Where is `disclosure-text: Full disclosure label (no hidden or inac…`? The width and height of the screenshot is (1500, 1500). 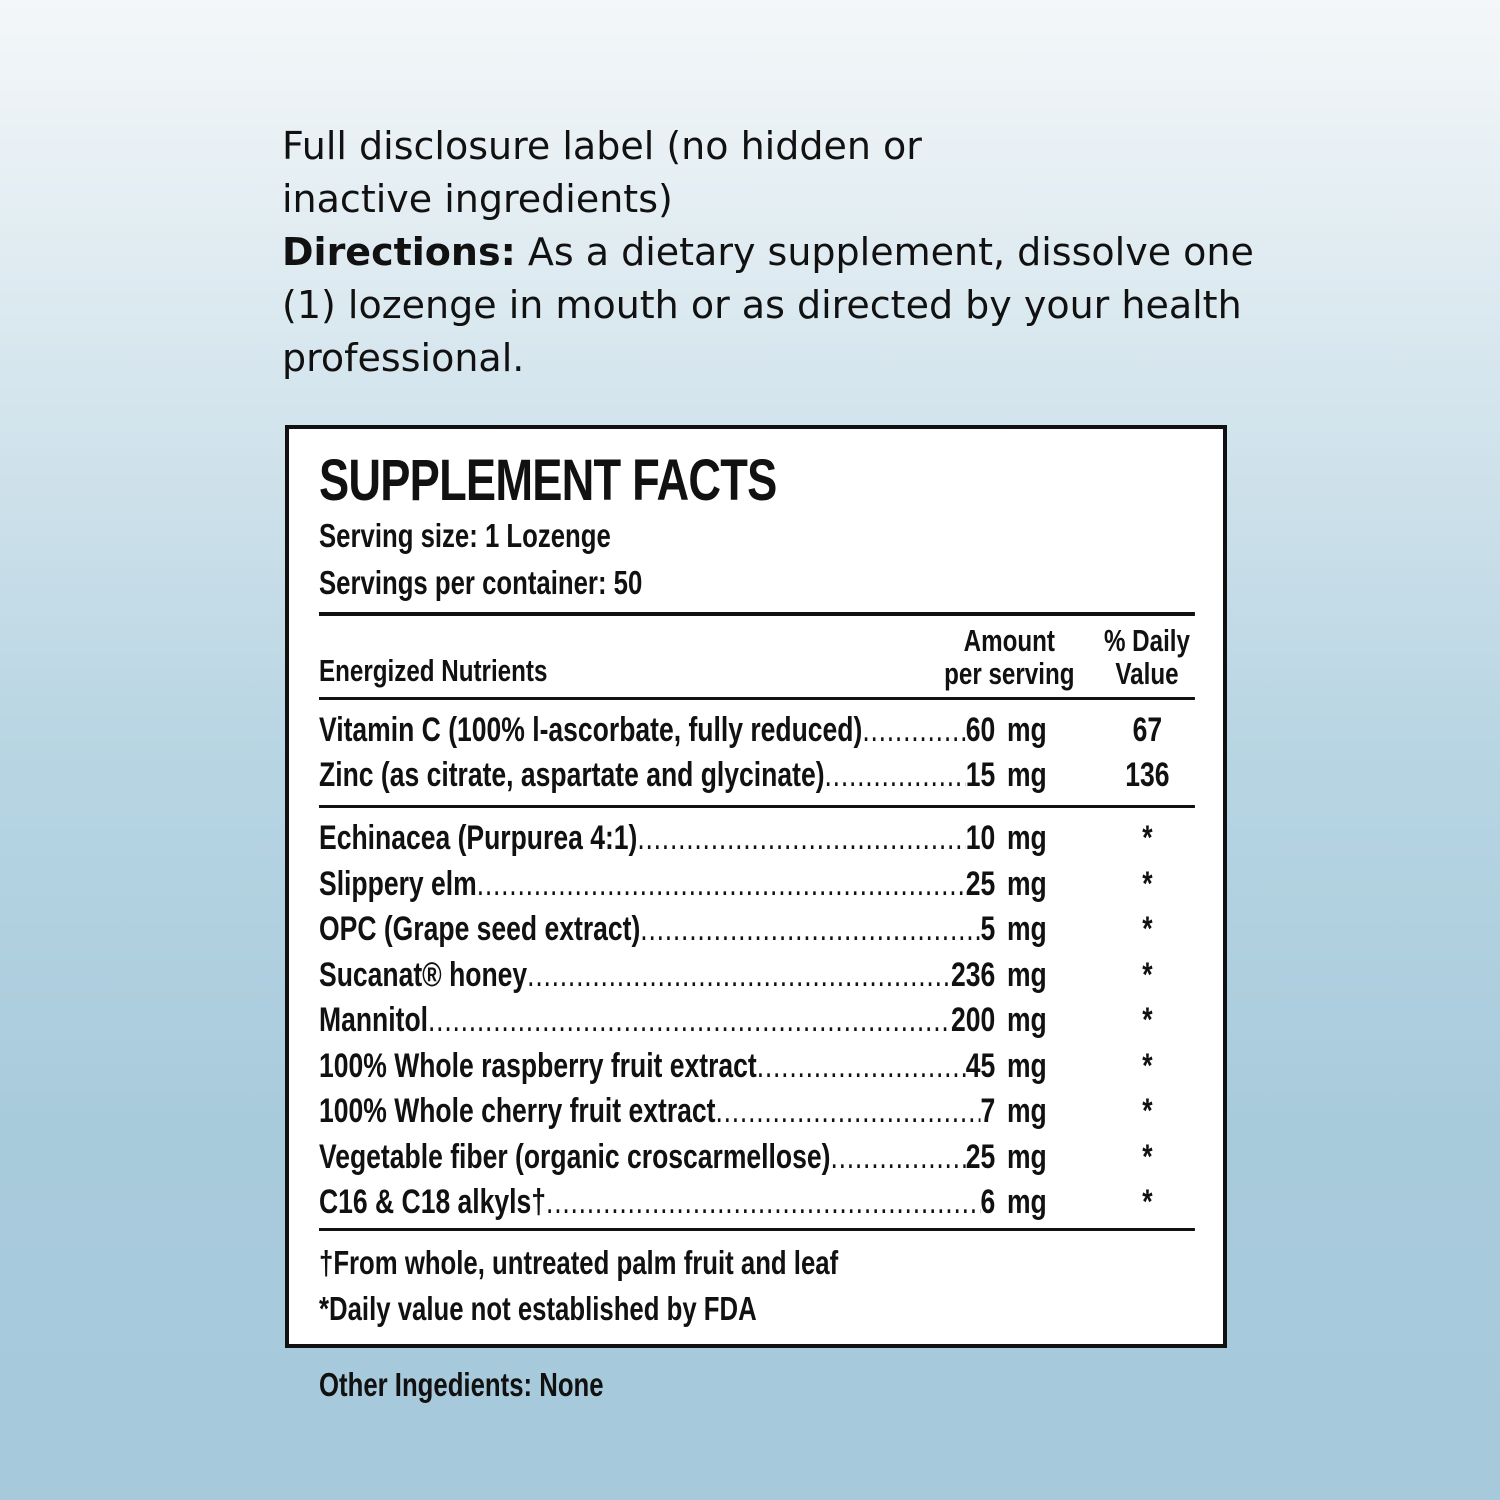
disclosure-text: Full disclosure label (no hidden or inac… is located at coordinates (602, 172).